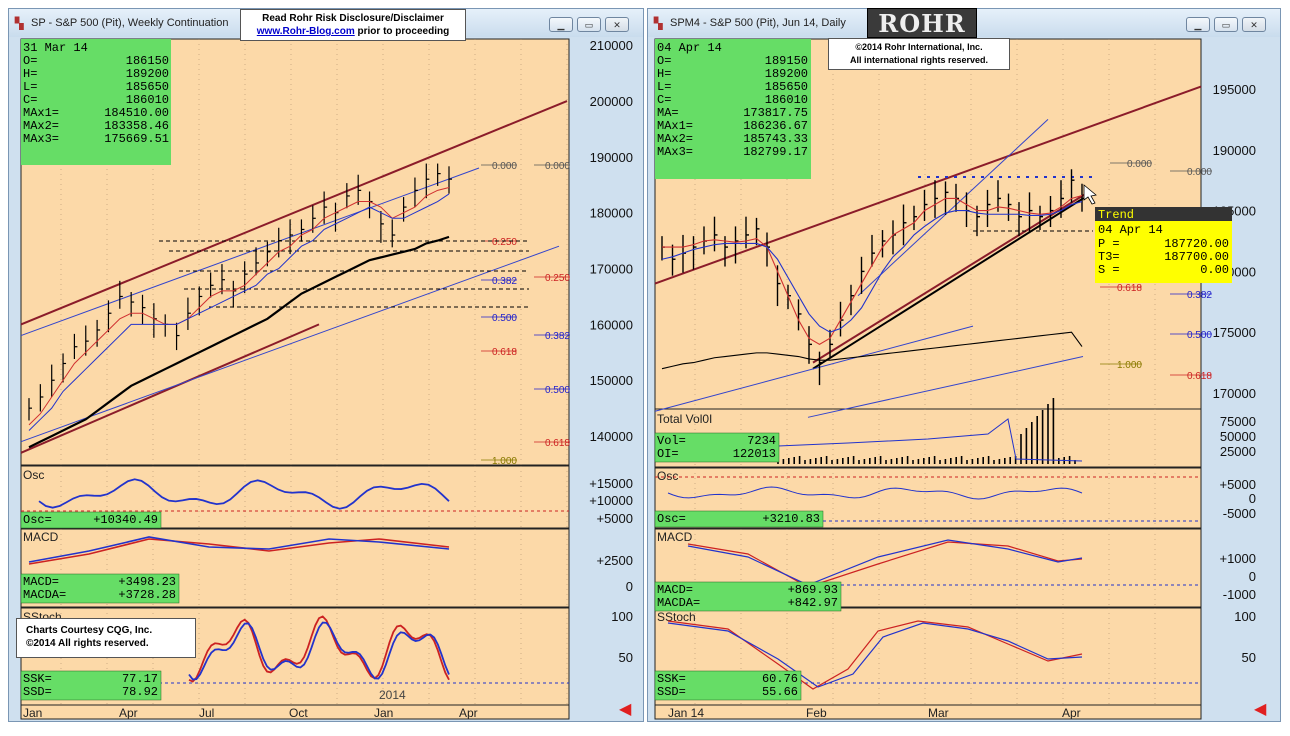 This screenshot has width=1290, height=736. What do you see at coordinates (1238, 451) in the screenshot?
I see `axis-tick-label: 25000` at bounding box center [1238, 451].